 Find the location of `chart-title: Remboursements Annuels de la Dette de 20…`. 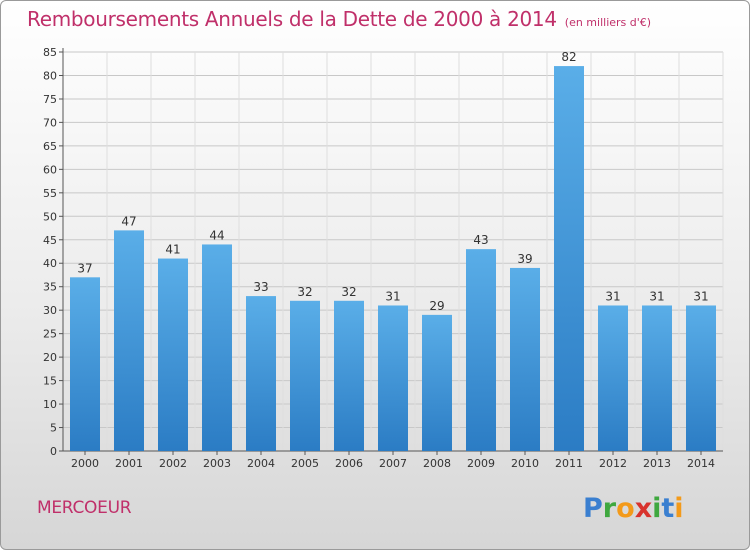

chart-title: Remboursements Annuels de la Dette de 20… is located at coordinates (292, 19).